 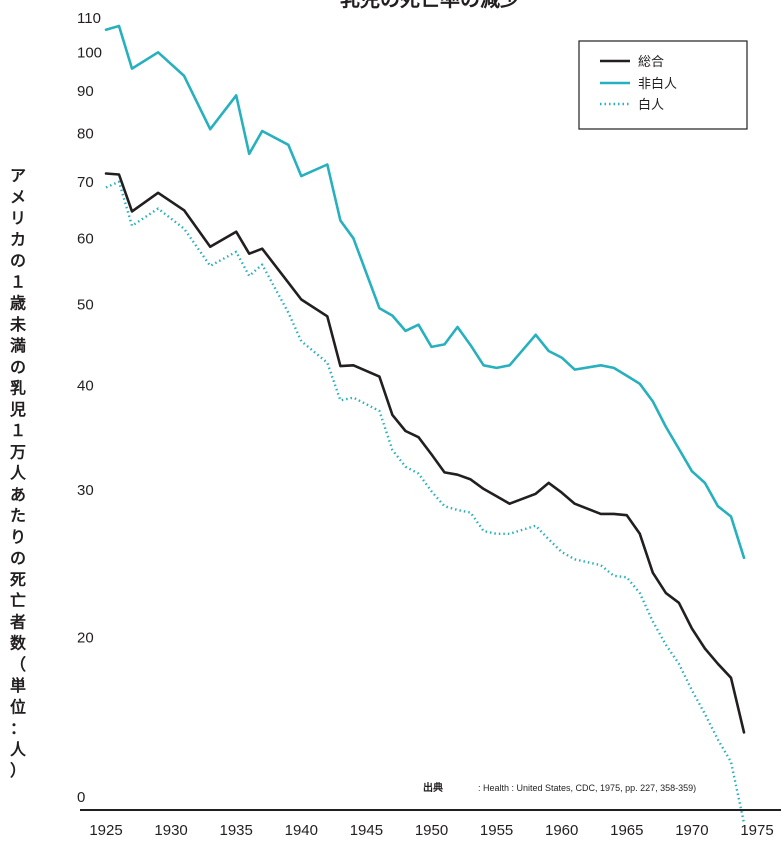 I want to click on y-axis-label-char: 死, so click(x=18, y=579).